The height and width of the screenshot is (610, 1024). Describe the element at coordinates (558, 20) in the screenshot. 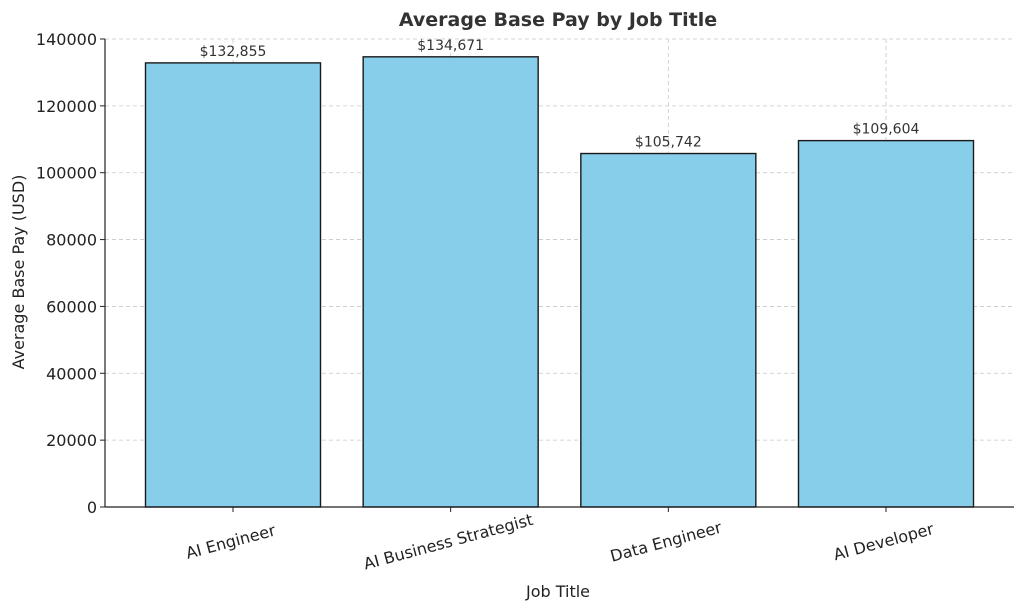

I see `chart-title: Average Base Pay by Job Title` at that location.